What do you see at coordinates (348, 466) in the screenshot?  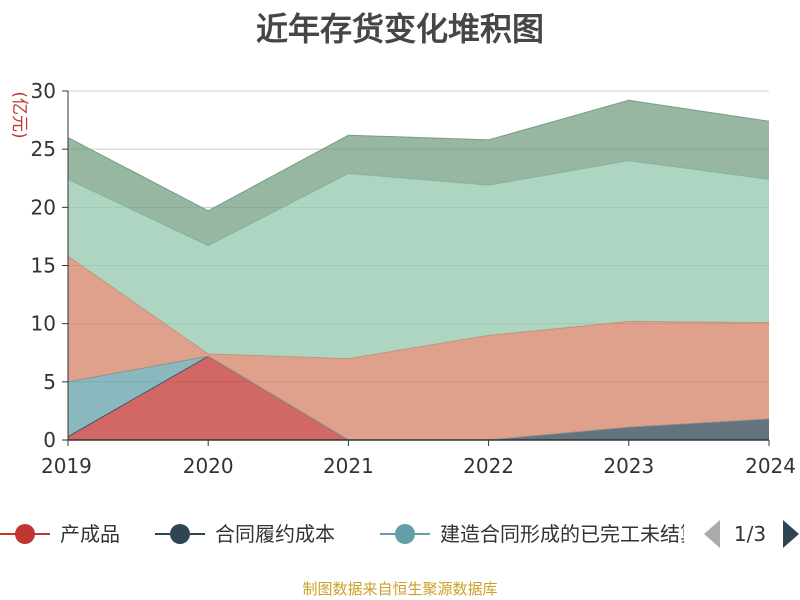 I see `x-tick-label: 2021` at bounding box center [348, 466].